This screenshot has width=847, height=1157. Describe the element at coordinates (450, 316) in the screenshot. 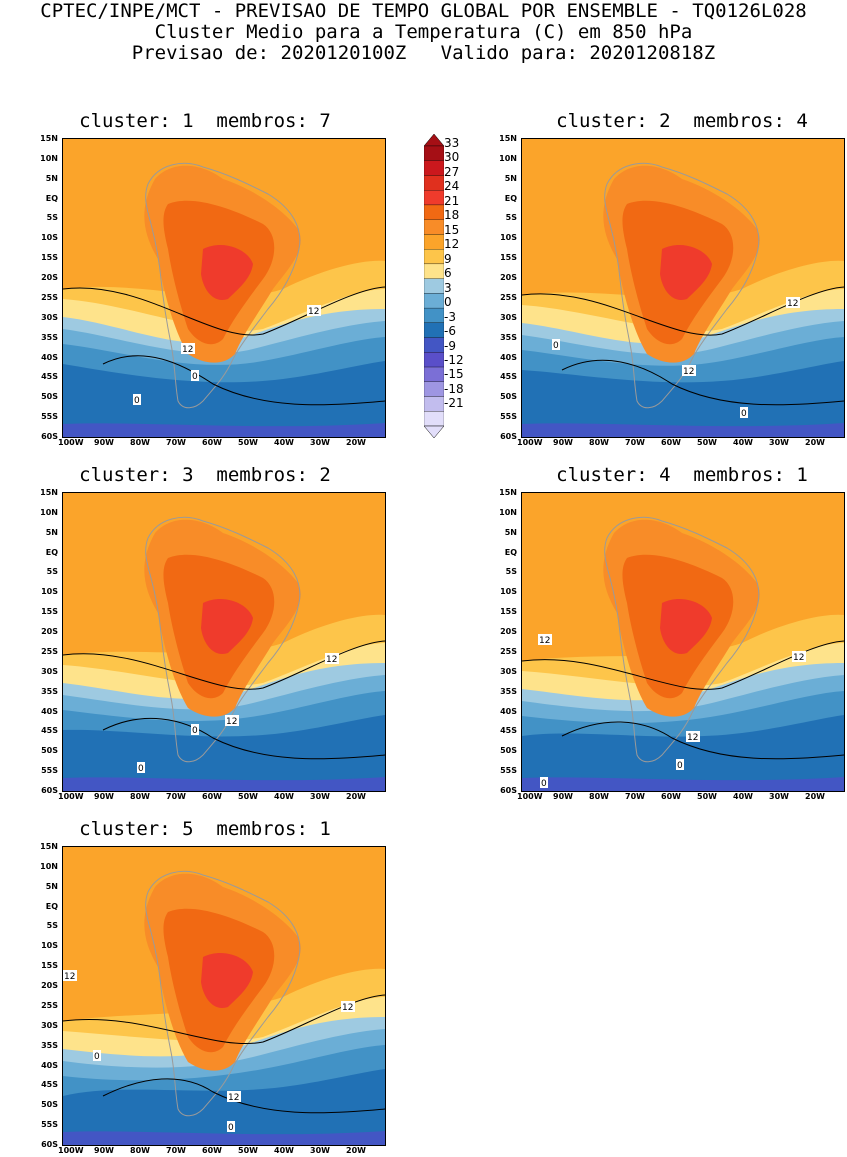

I see `colorbar-tick-label: -3` at that location.